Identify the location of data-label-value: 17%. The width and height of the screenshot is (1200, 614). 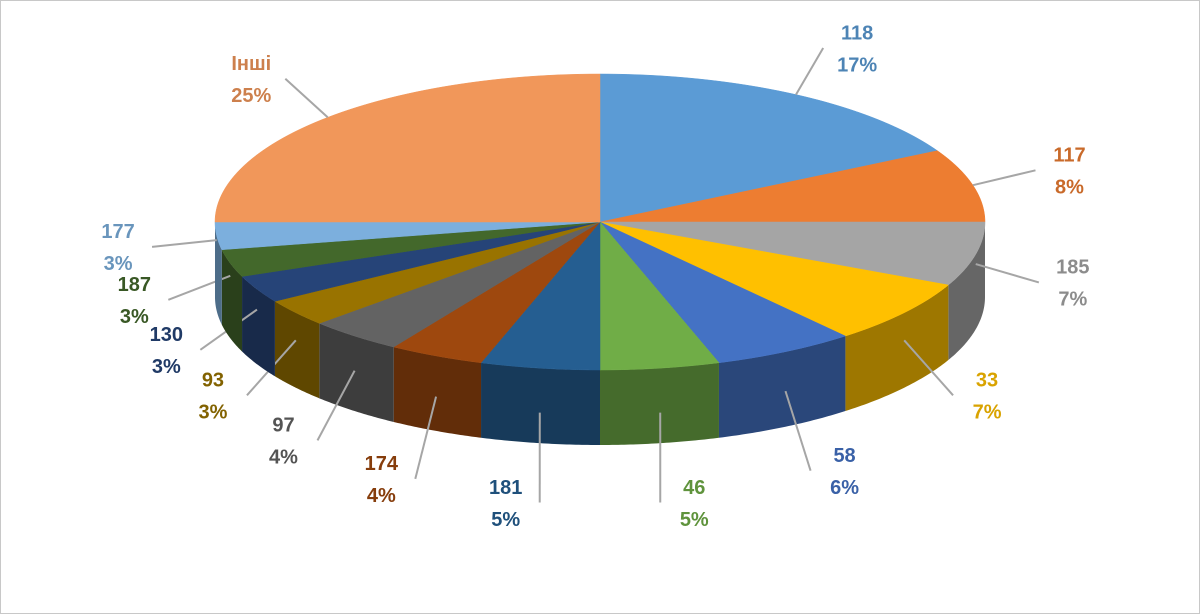
(857, 65).